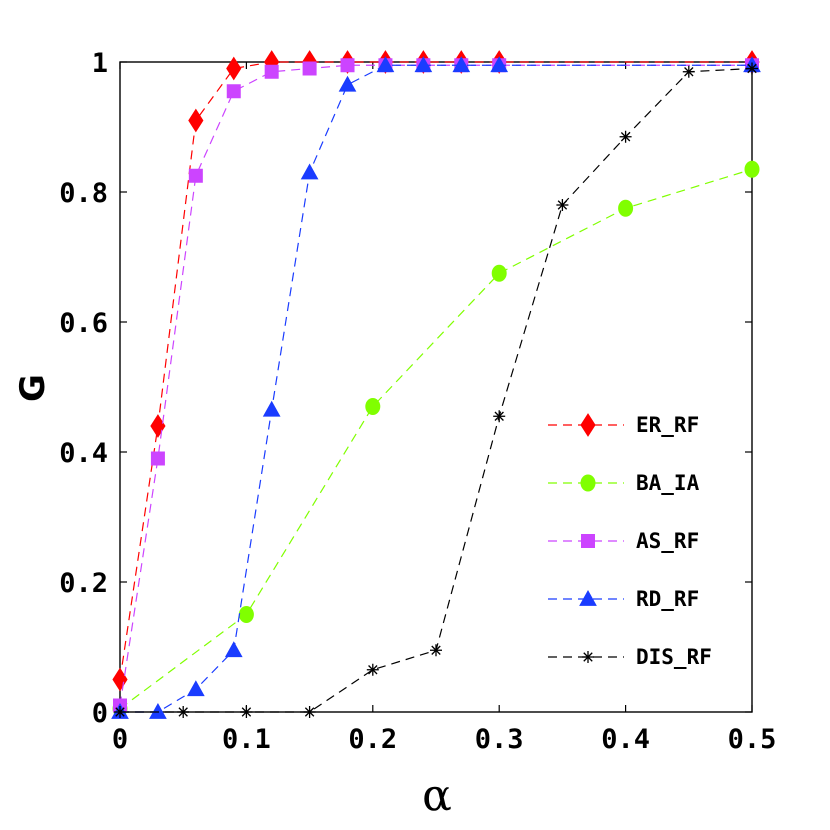 This screenshot has width=830, height=830. What do you see at coordinates (100, 63) in the screenshot?
I see `y-tick-label: 1` at bounding box center [100, 63].